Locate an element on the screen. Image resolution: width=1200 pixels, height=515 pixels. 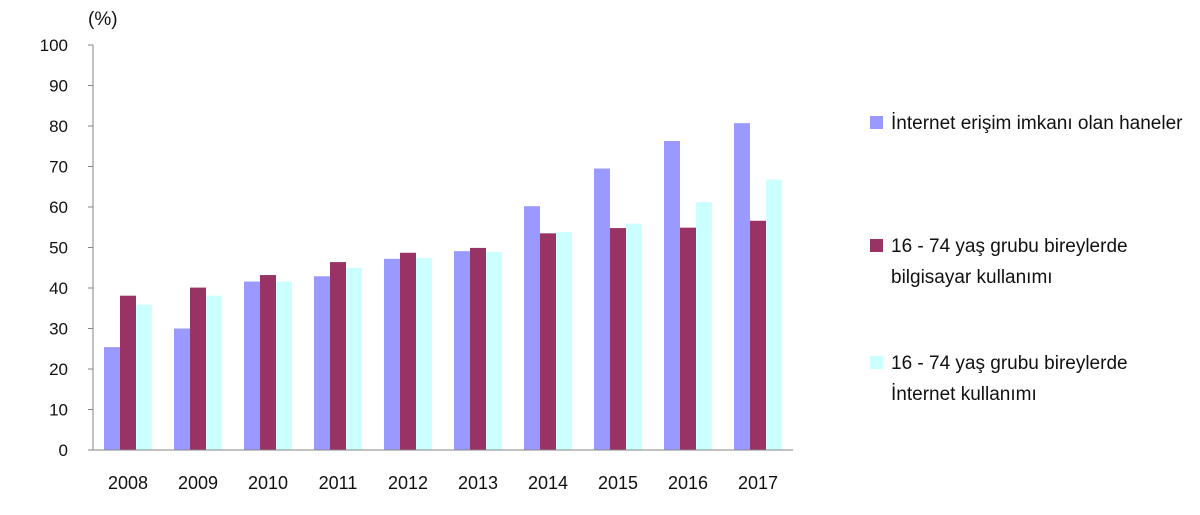
y-tick-label-8: 80 is located at coordinates (58, 126).